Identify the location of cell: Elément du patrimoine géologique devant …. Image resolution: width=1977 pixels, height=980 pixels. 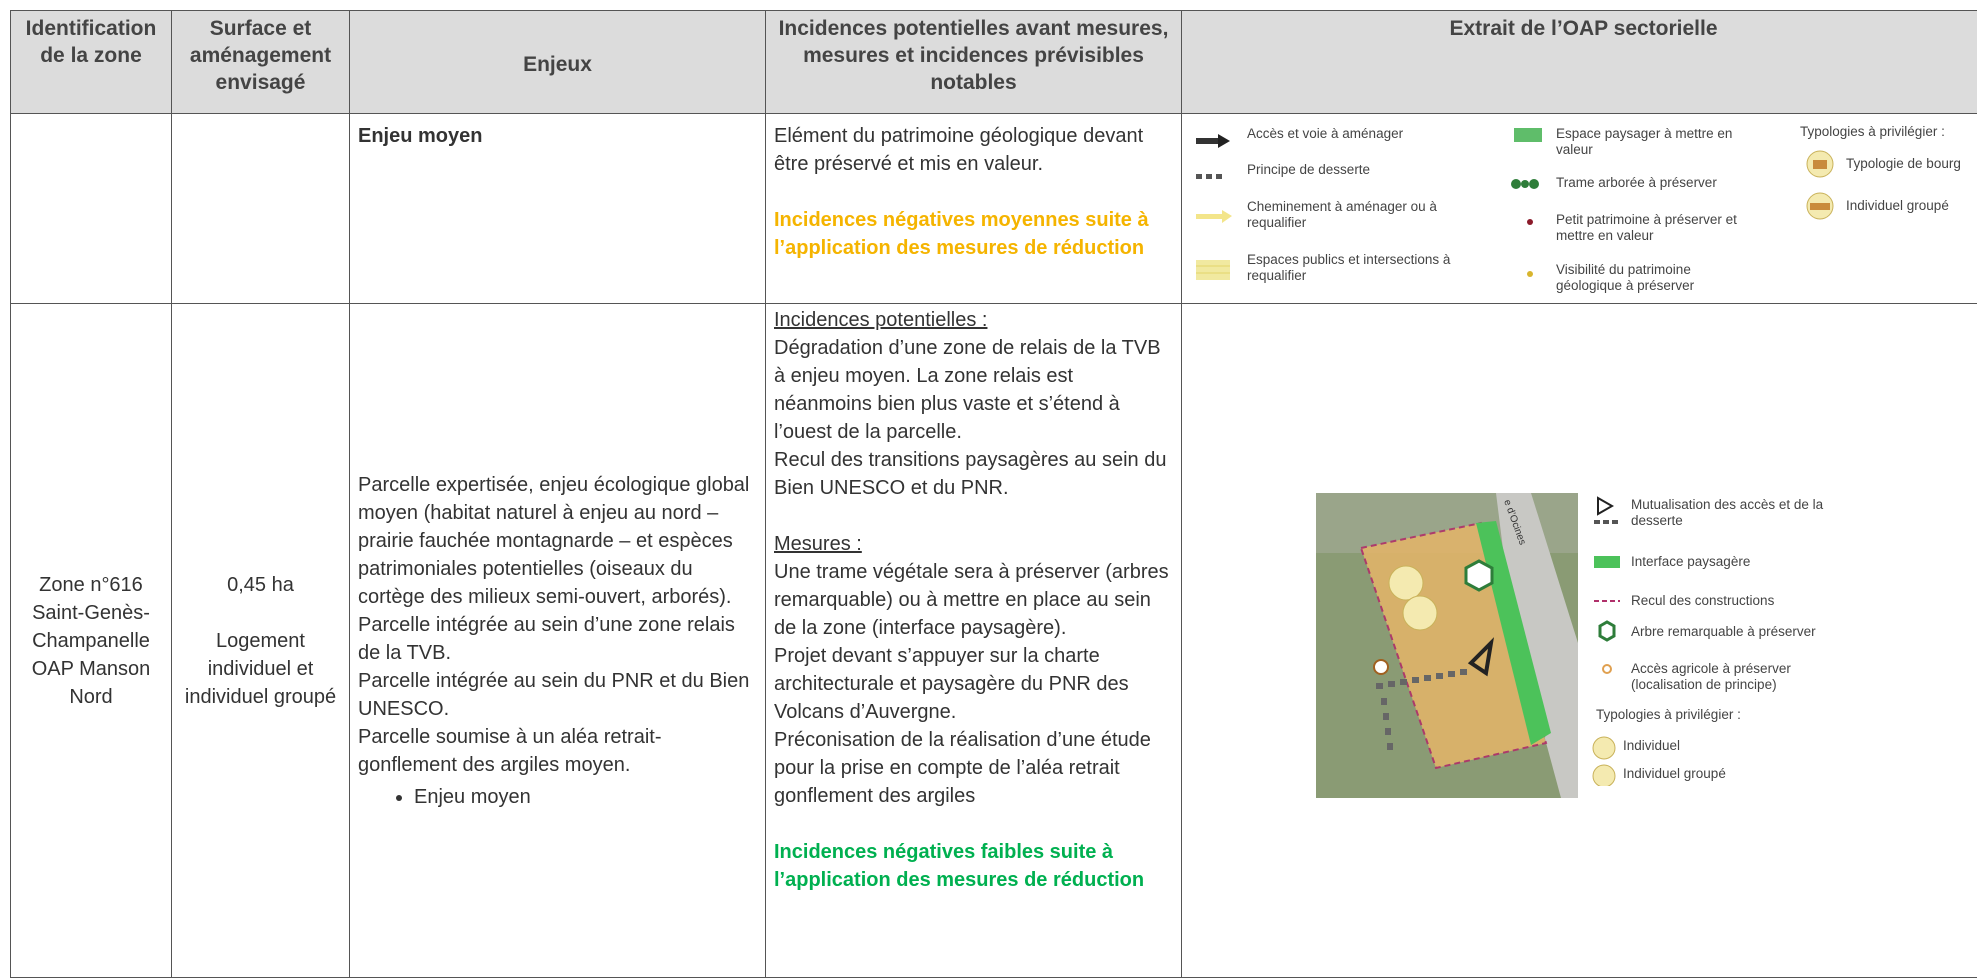
(973, 208).